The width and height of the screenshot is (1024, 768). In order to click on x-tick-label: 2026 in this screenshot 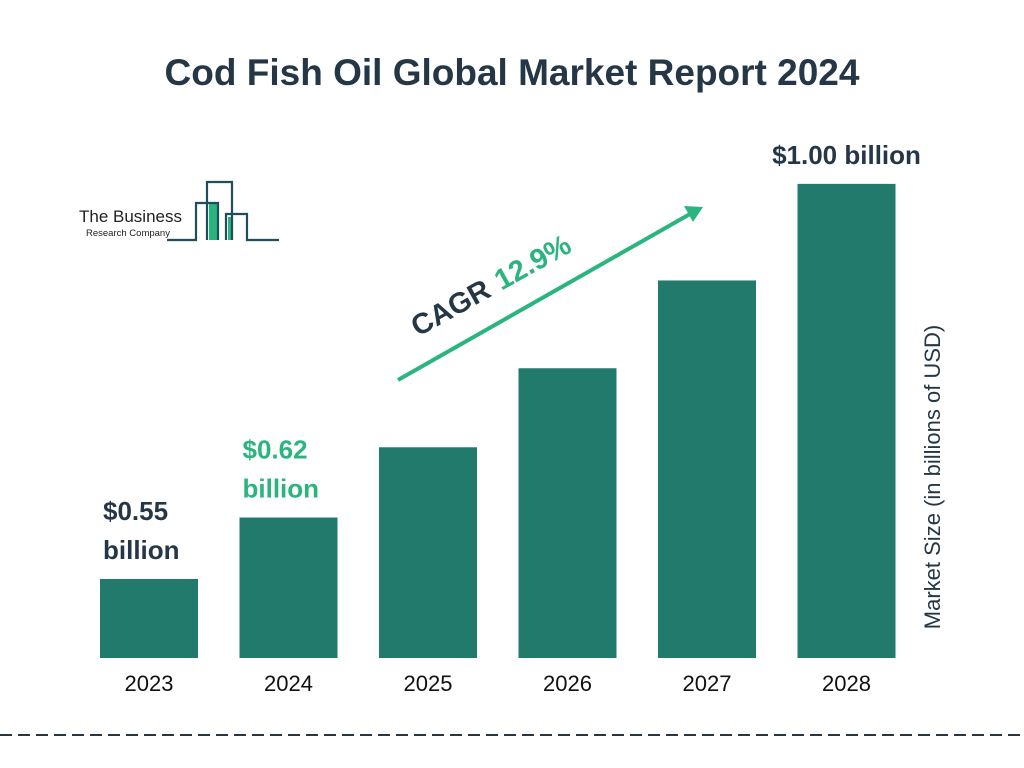, I will do `click(567, 683)`.